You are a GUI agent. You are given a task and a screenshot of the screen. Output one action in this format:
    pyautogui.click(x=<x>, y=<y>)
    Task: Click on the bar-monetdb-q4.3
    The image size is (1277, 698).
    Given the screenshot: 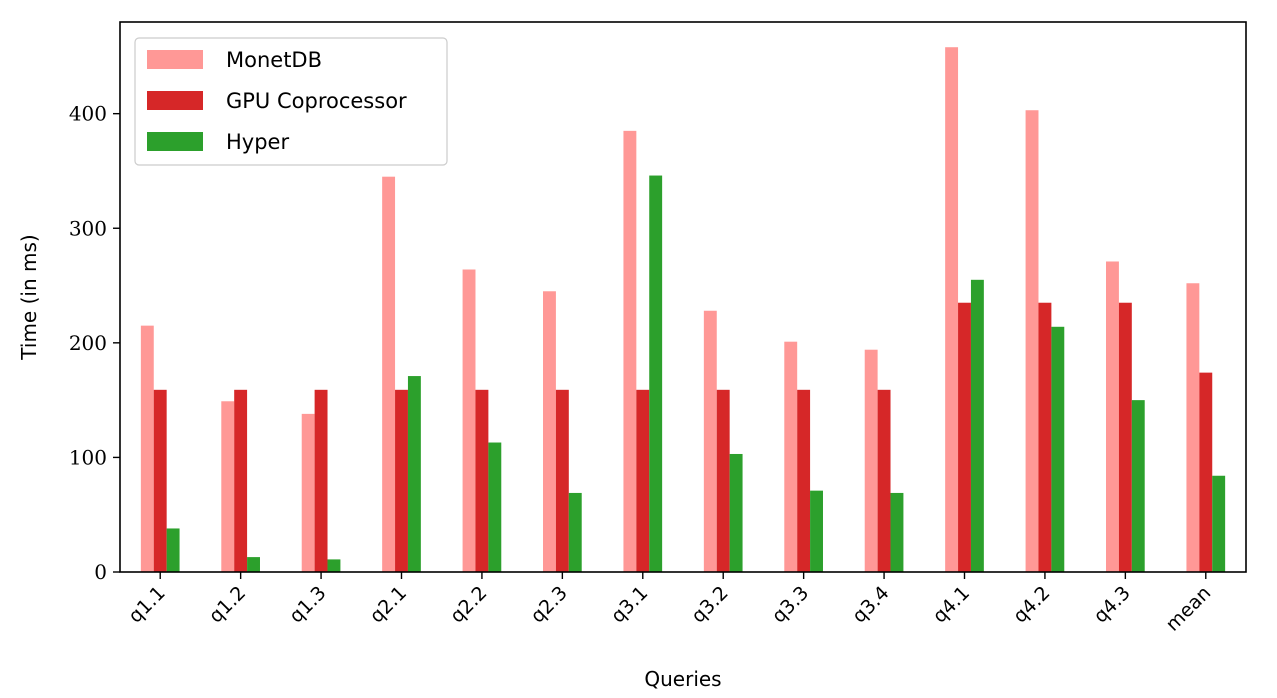 What is the action you would take?
    pyautogui.click(x=1112, y=416)
    